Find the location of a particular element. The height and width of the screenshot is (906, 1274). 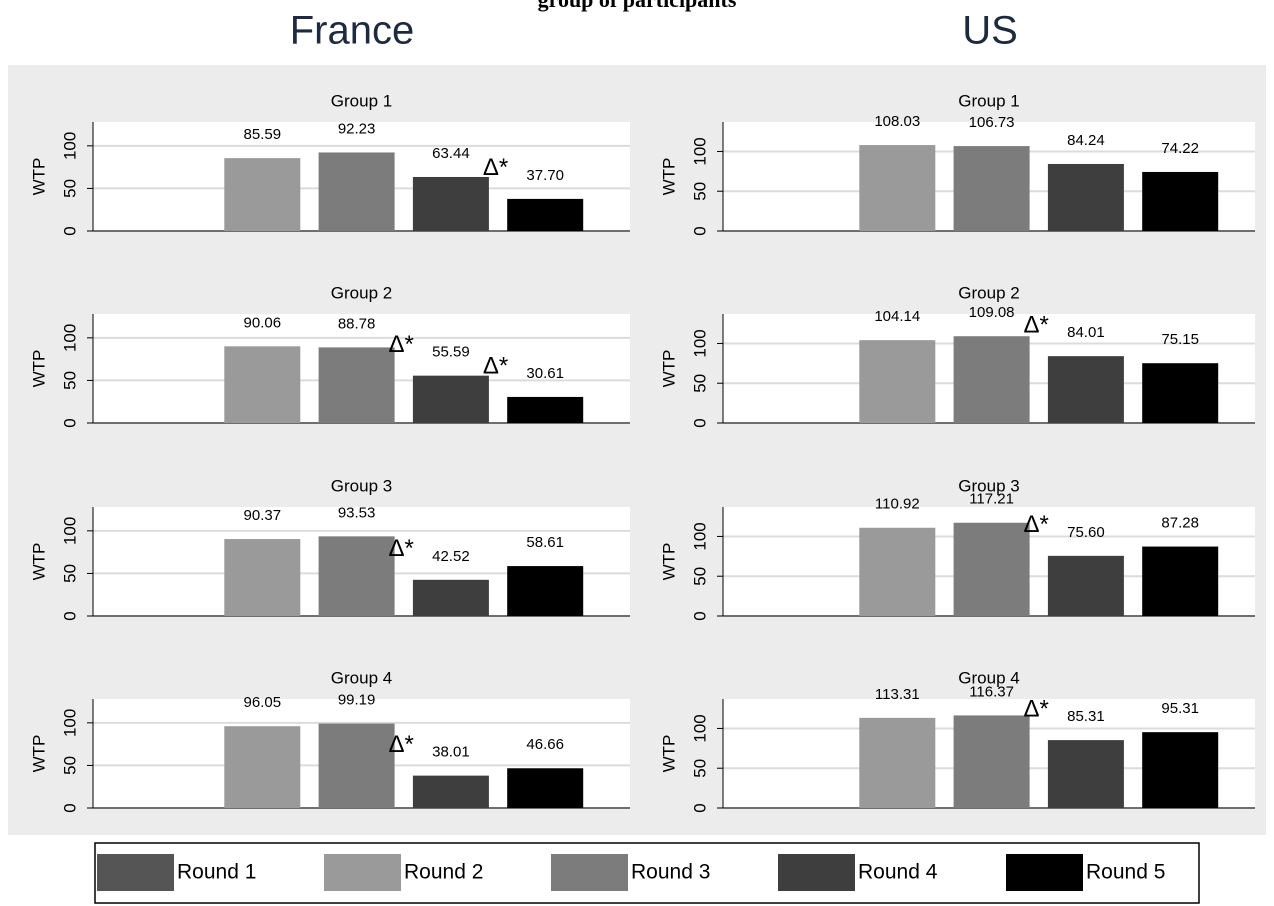

value-label: 109.08 is located at coordinates (992, 312).